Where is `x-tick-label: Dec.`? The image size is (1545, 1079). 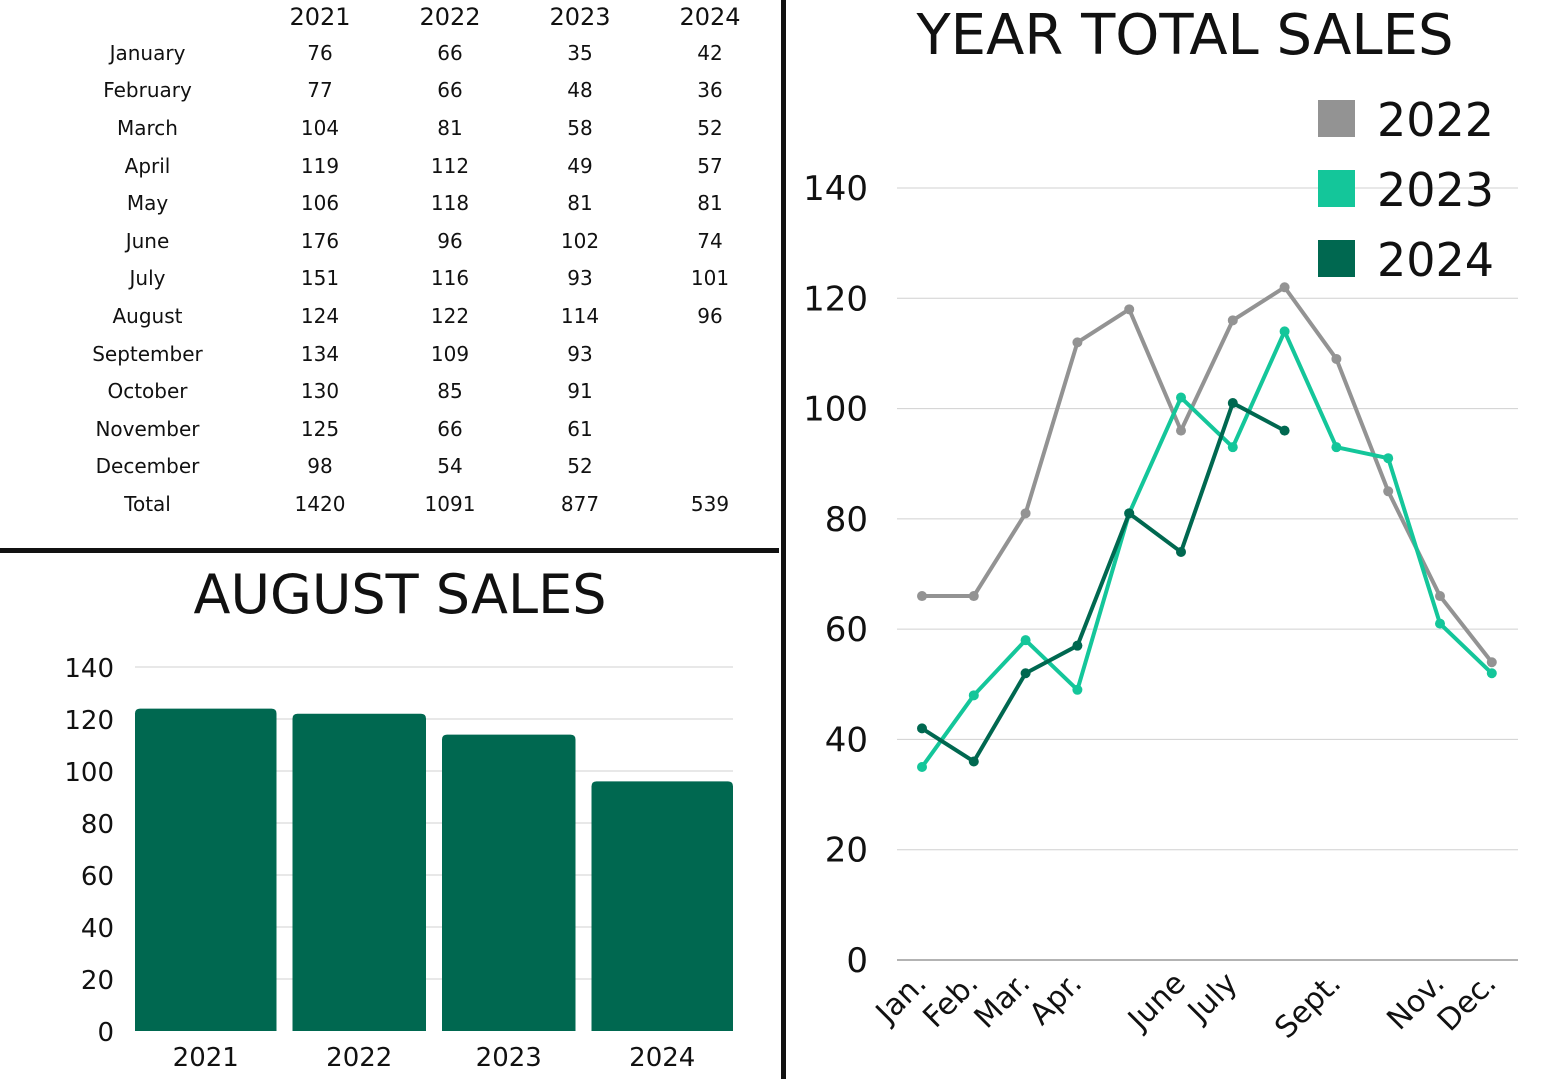
x-tick-label: Dec. is located at coordinates (1467, 1002).